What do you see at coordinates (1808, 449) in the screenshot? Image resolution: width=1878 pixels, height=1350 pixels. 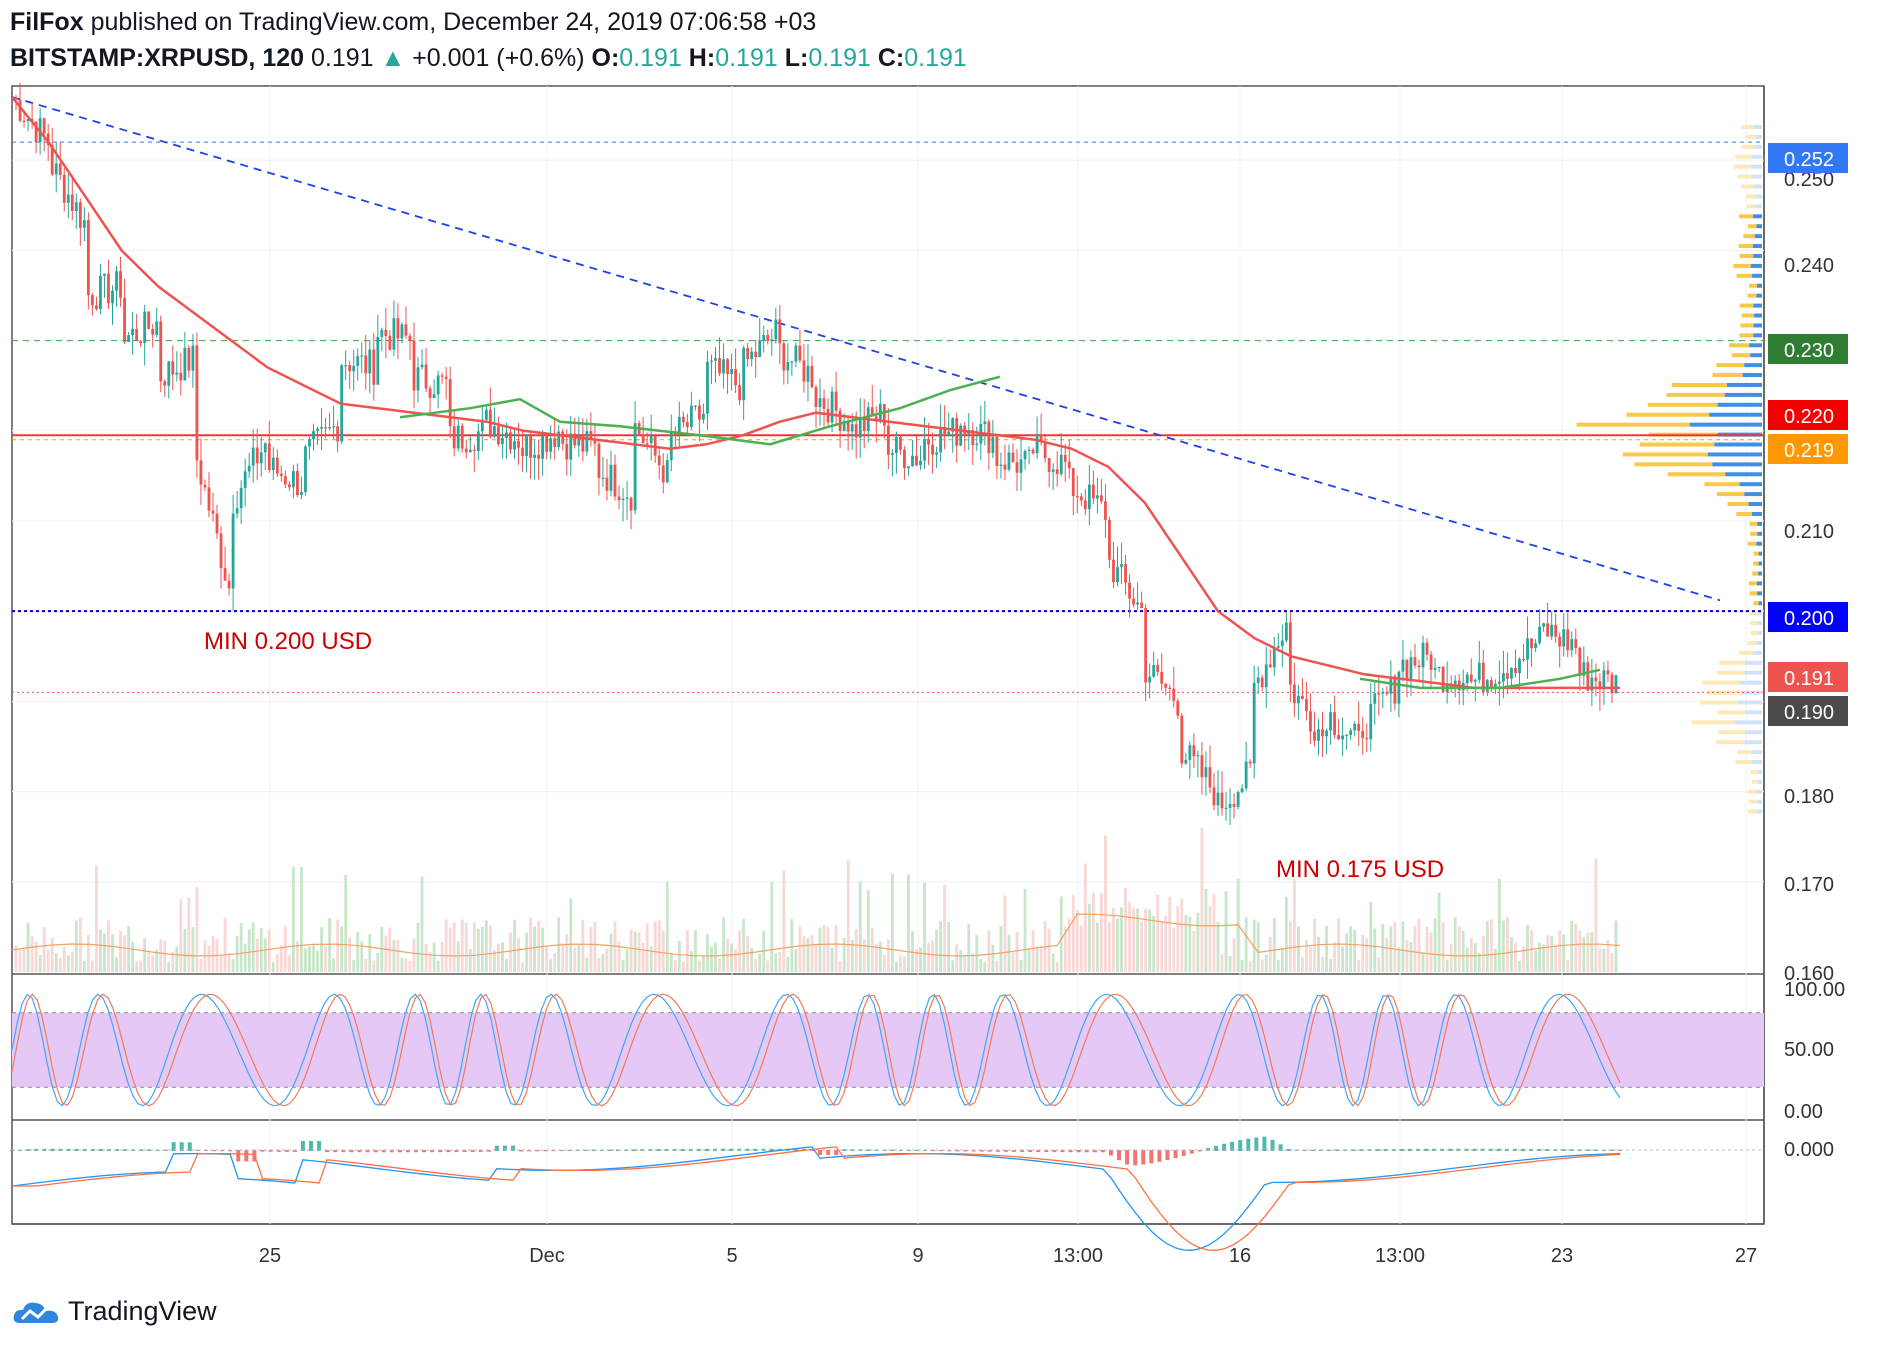 I see `price-label-bg` at bounding box center [1808, 449].